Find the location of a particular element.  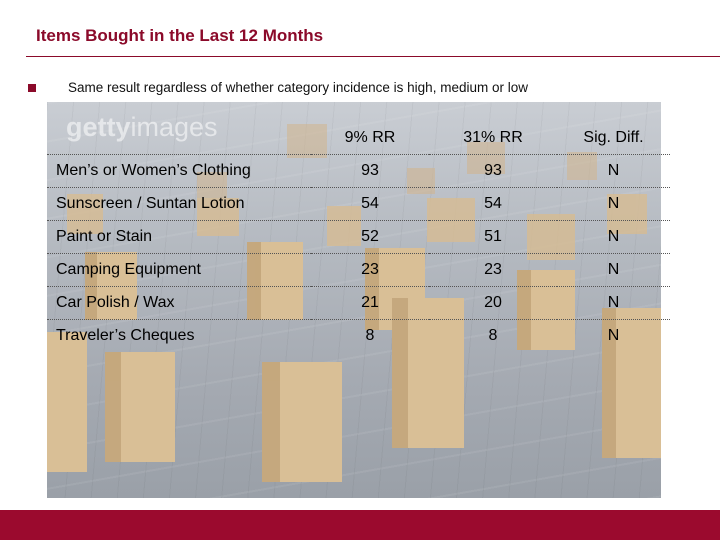

row-rr31: 54 is located at coordinates (493, 204).